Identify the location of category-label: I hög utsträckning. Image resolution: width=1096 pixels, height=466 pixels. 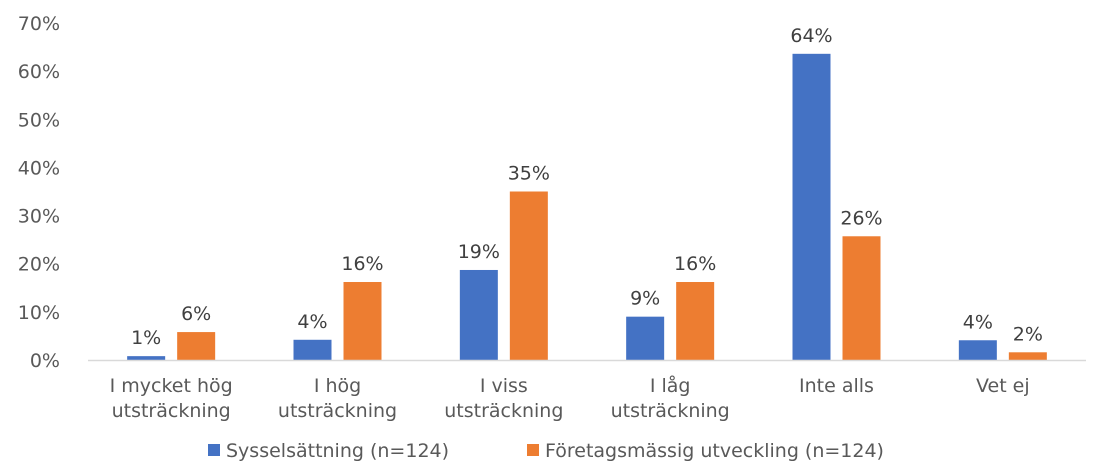
(337, 398).